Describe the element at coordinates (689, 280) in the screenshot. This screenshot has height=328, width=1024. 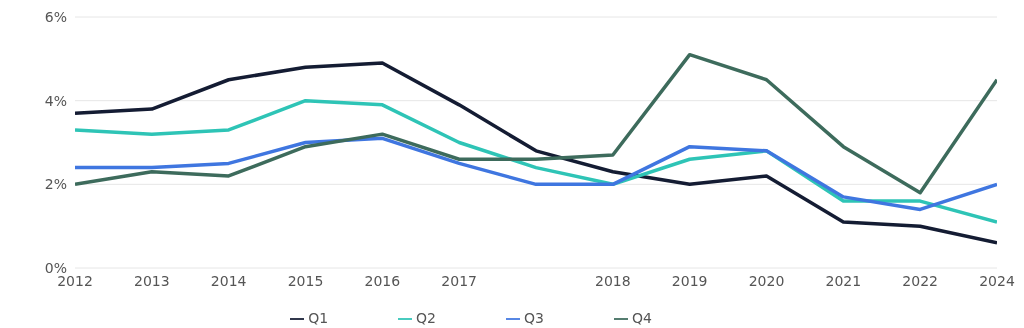
I see `x-tick-label: 2019` at that location.